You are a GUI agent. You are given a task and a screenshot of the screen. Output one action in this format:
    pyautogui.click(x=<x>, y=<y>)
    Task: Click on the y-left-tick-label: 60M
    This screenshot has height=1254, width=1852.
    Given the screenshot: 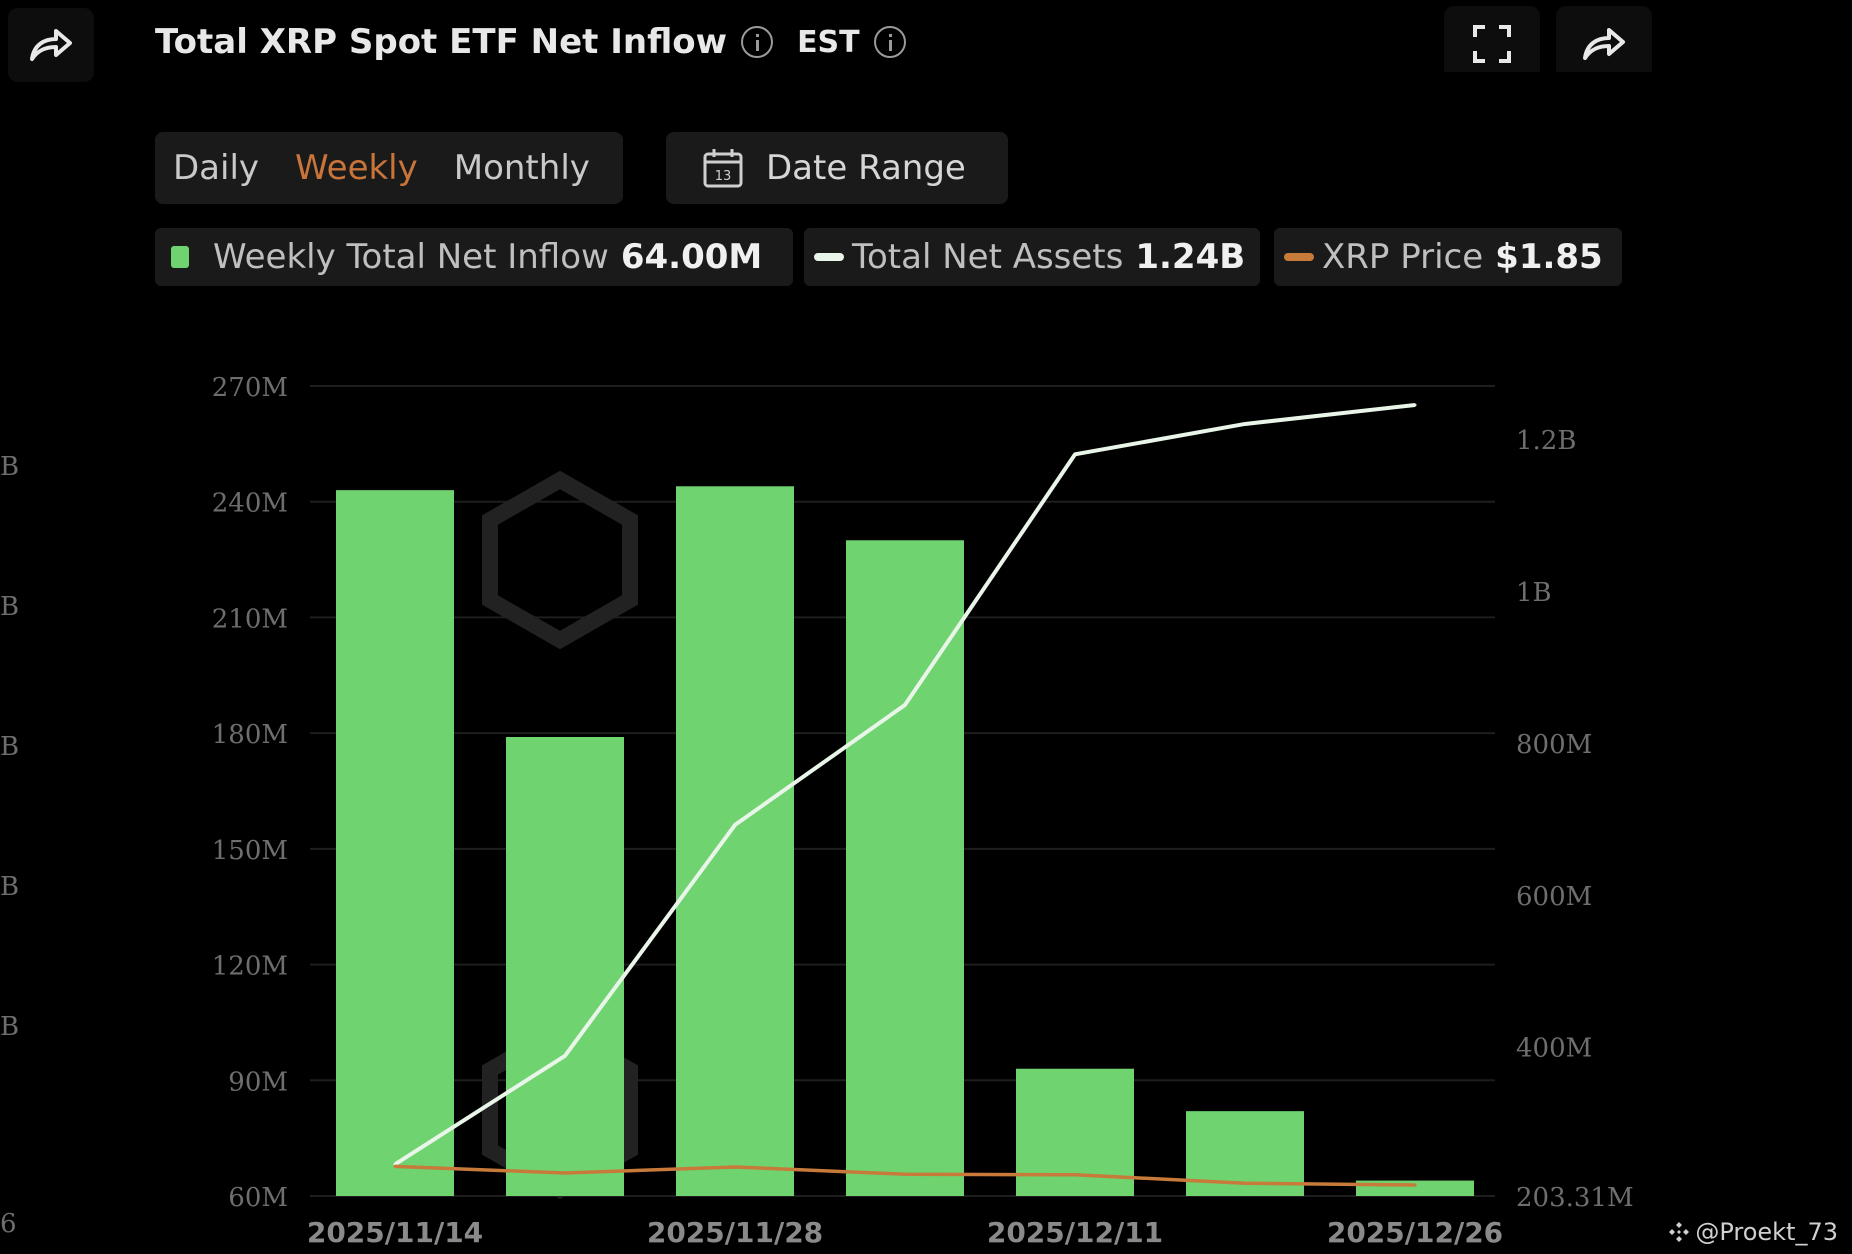 What is the action you would take?
    pyautogui.click(x=258, y=1198)
    